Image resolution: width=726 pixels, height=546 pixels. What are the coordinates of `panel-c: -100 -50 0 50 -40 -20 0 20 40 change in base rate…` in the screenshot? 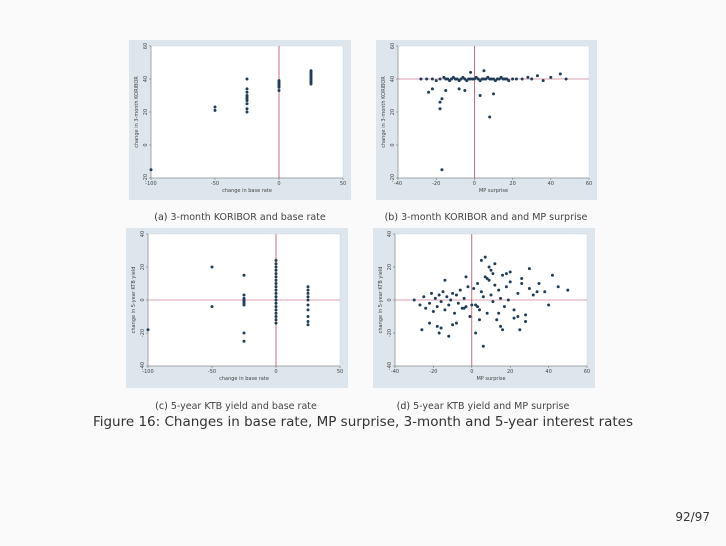 It's located at (237, 308).